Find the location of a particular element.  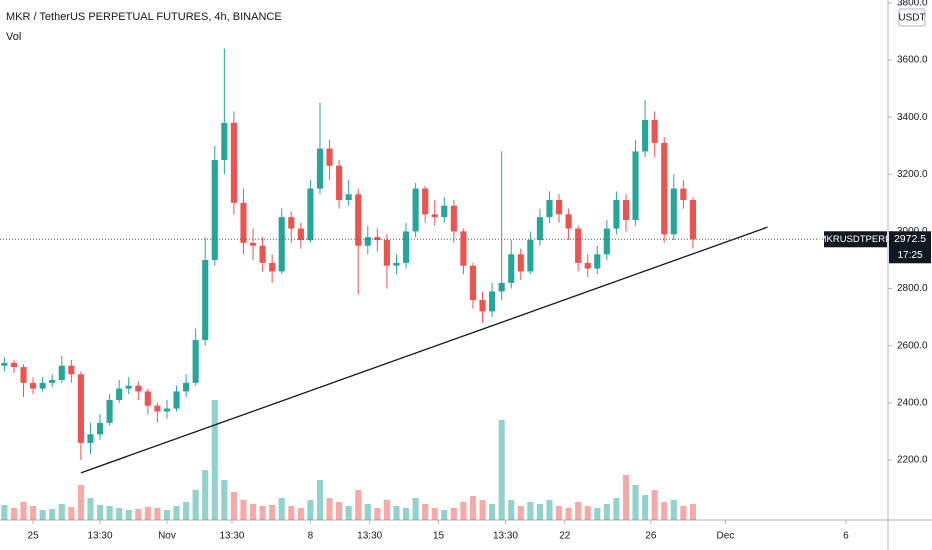

y-tick-label: 3200.0 is located at coordinates (912, 174).